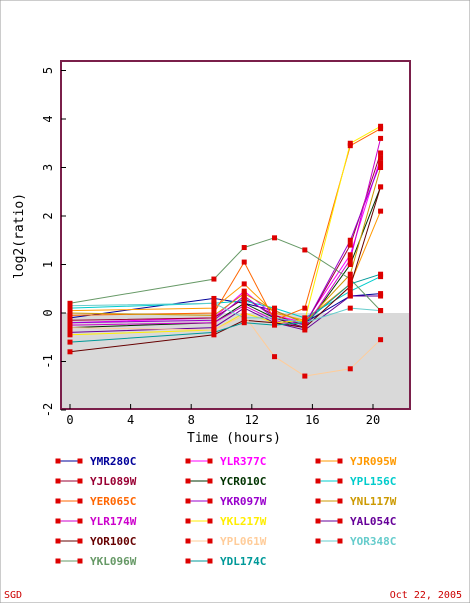 The width and height of the screenshot is (470, 603). What do you see at coordinates (373, 481) in the screenshot?
I see `legend-label: YPL156C` at bounding box center [373, 481].